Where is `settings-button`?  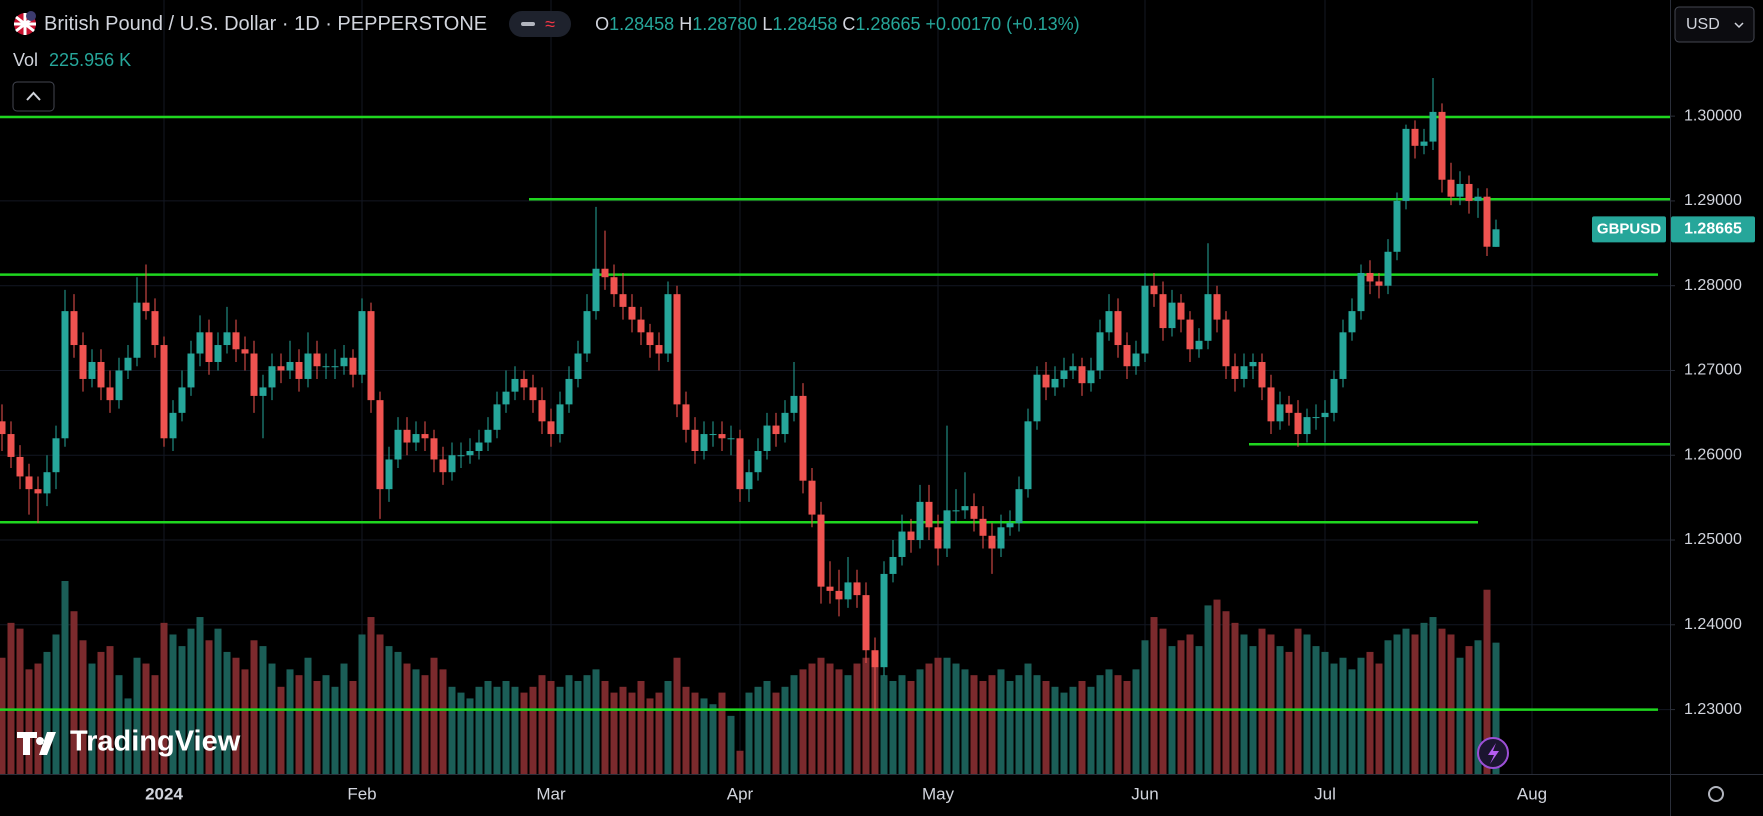 settings-button is located at coordinates (1716, 794).